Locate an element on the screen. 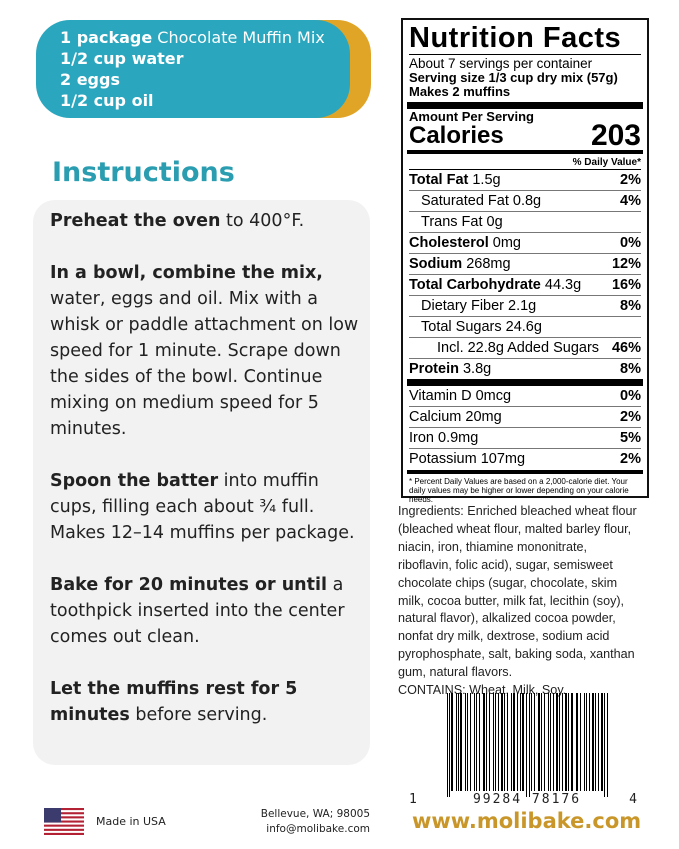 This screenshot has height=849, width=679. nutrient-row: Dietary Fiber 2.1g 8% is located at coordinates (525, 306).